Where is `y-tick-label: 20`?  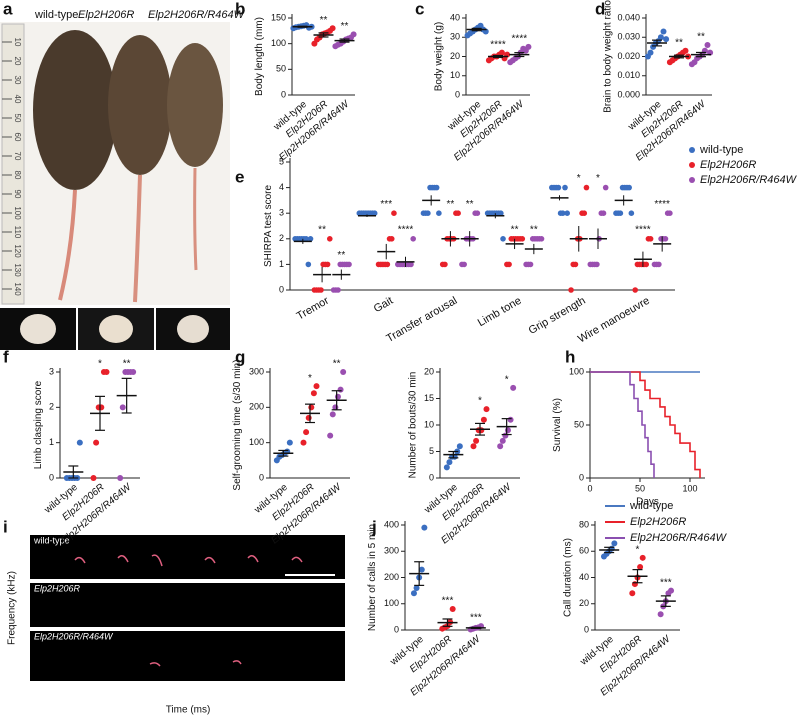 y-tick-label: 20 is located at coordinates (584, 603).